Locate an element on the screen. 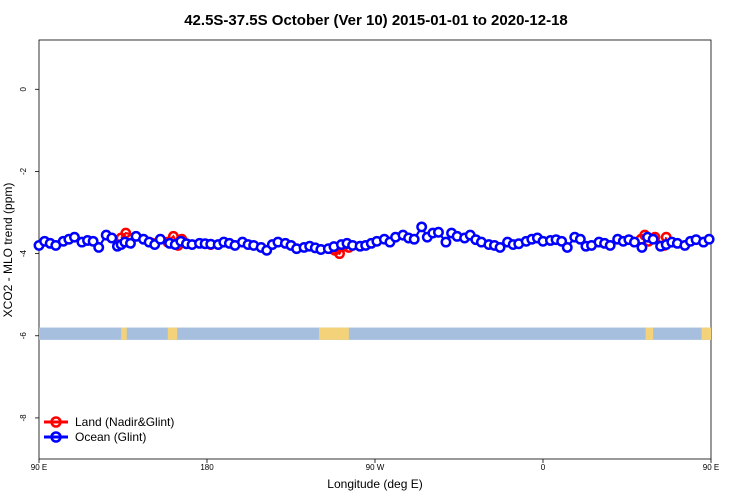 The height and width of the screenshot is (500, 750). y-tick-label: -6 is located at coordinates (23, 336).